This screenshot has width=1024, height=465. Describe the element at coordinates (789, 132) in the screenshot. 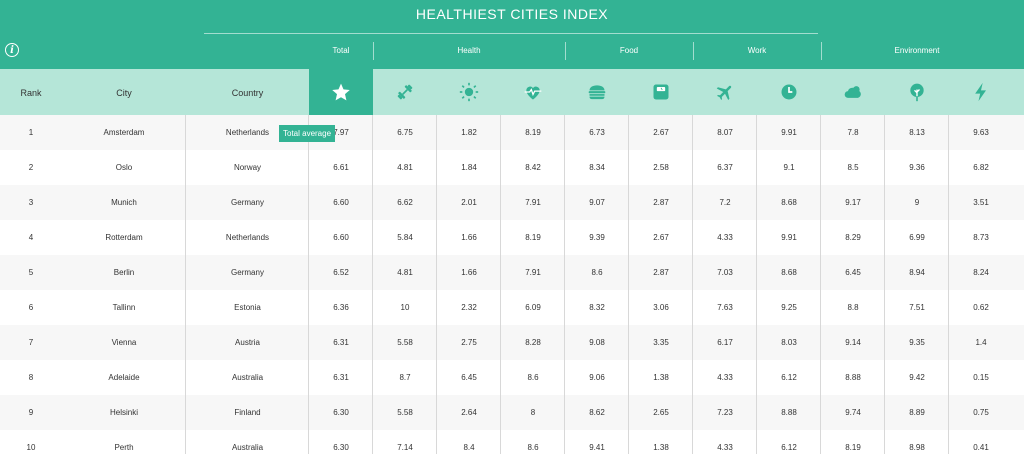

I see `value-cell: 9.91` at that location.